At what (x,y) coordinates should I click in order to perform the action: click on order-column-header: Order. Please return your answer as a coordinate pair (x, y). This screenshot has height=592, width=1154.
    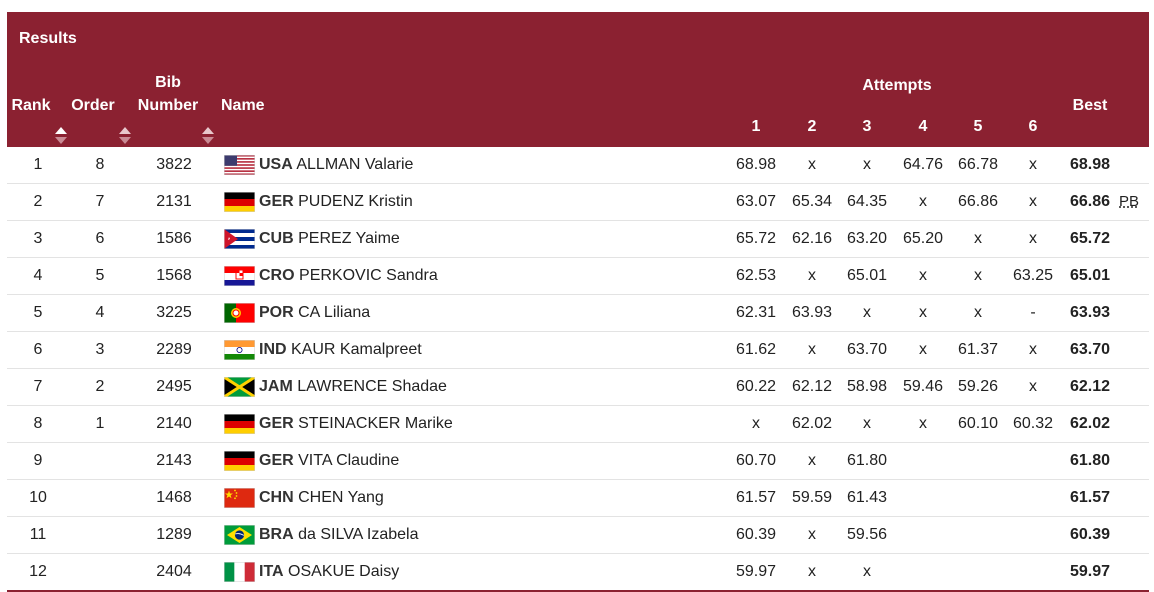
    Looking at the image, I should click on (93, 105).